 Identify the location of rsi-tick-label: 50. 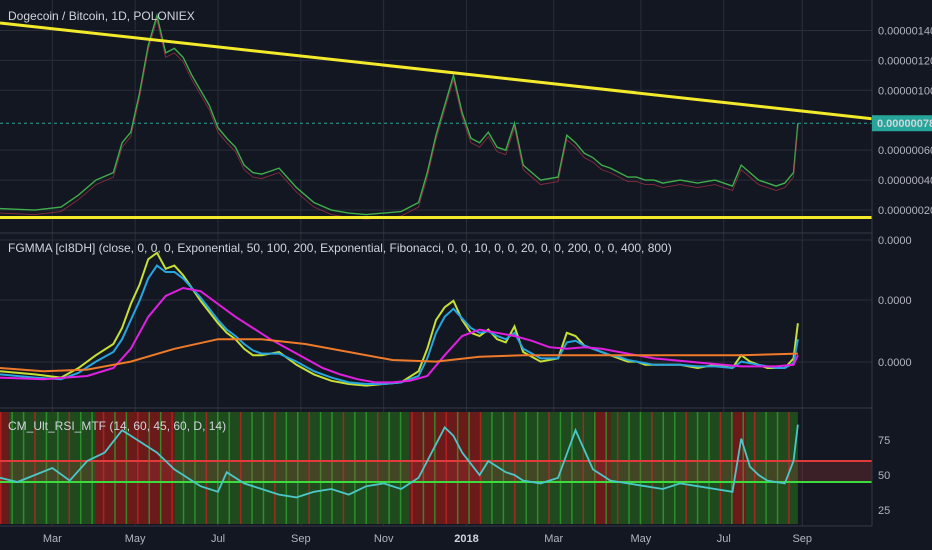
(884, 476).